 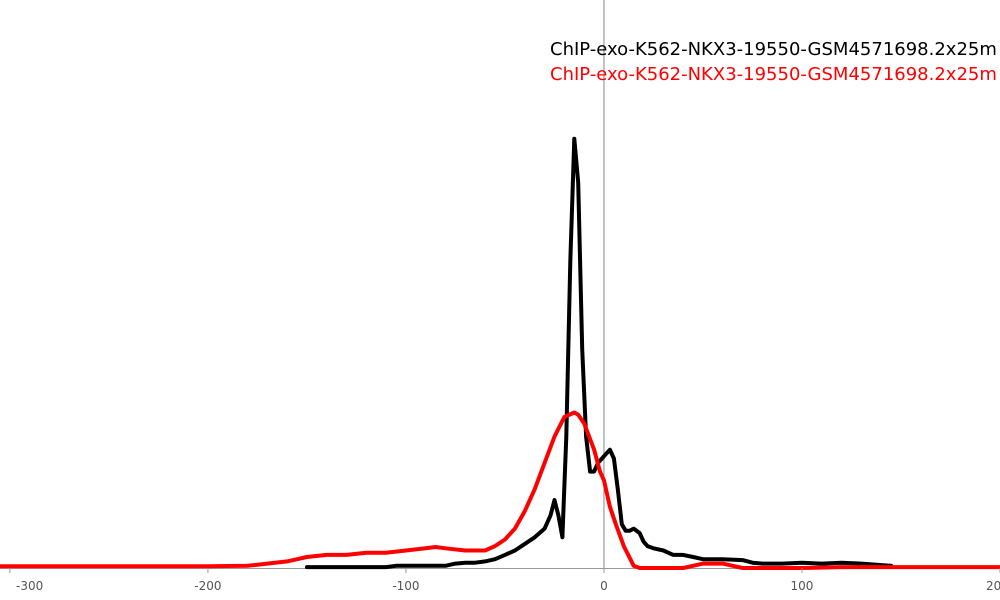 What do you see at coordinates (405, 586) in the screenshot?
I see `x-tick-label: -100` at bounding box center [405, 586].